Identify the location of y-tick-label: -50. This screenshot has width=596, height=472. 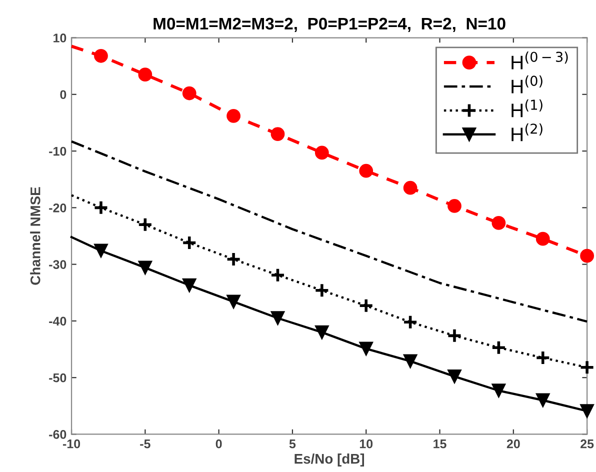
(57, 377).